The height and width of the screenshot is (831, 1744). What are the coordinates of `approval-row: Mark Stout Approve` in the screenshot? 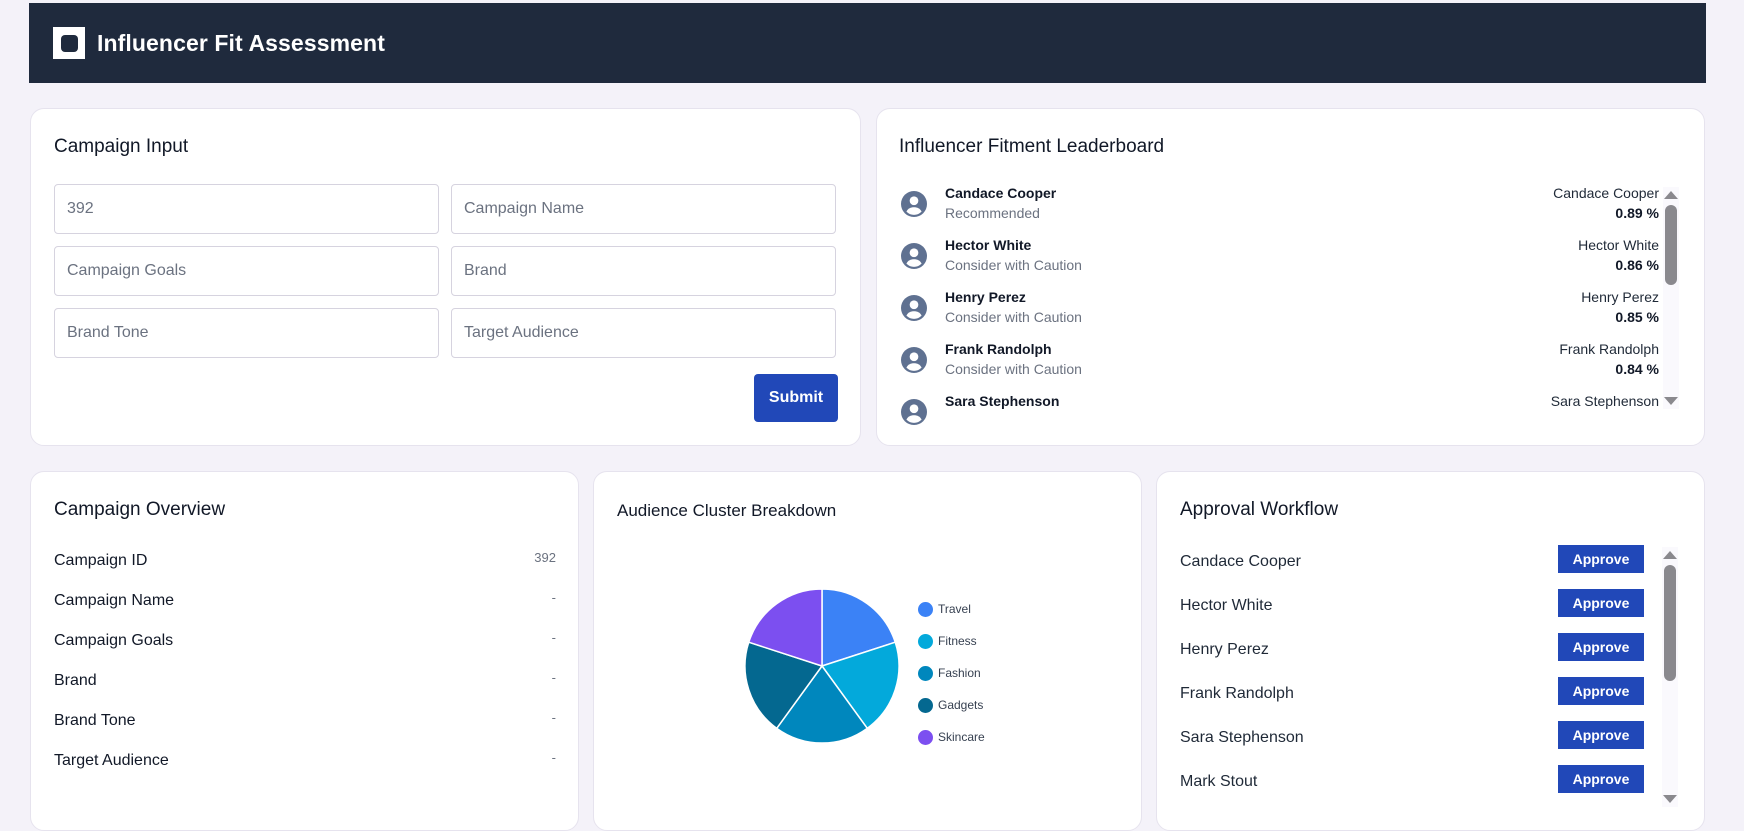 It's located at (1412, 787).